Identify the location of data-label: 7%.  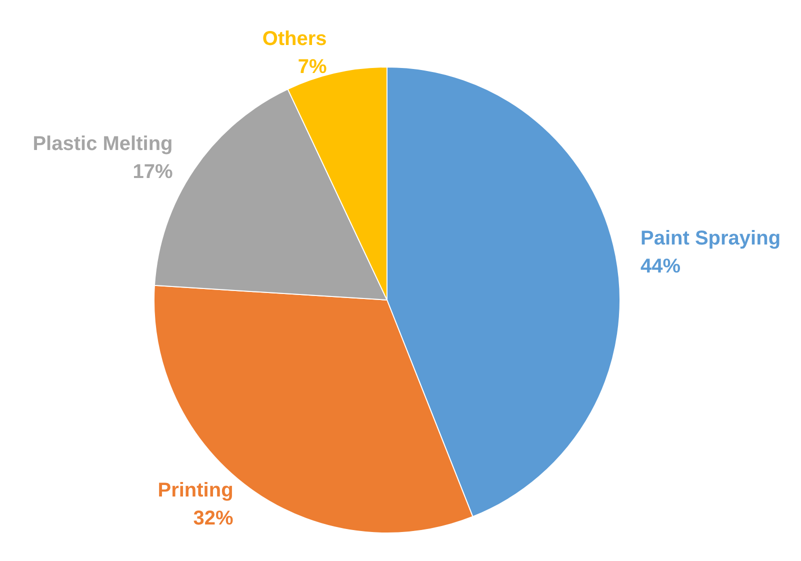
(313, 67).